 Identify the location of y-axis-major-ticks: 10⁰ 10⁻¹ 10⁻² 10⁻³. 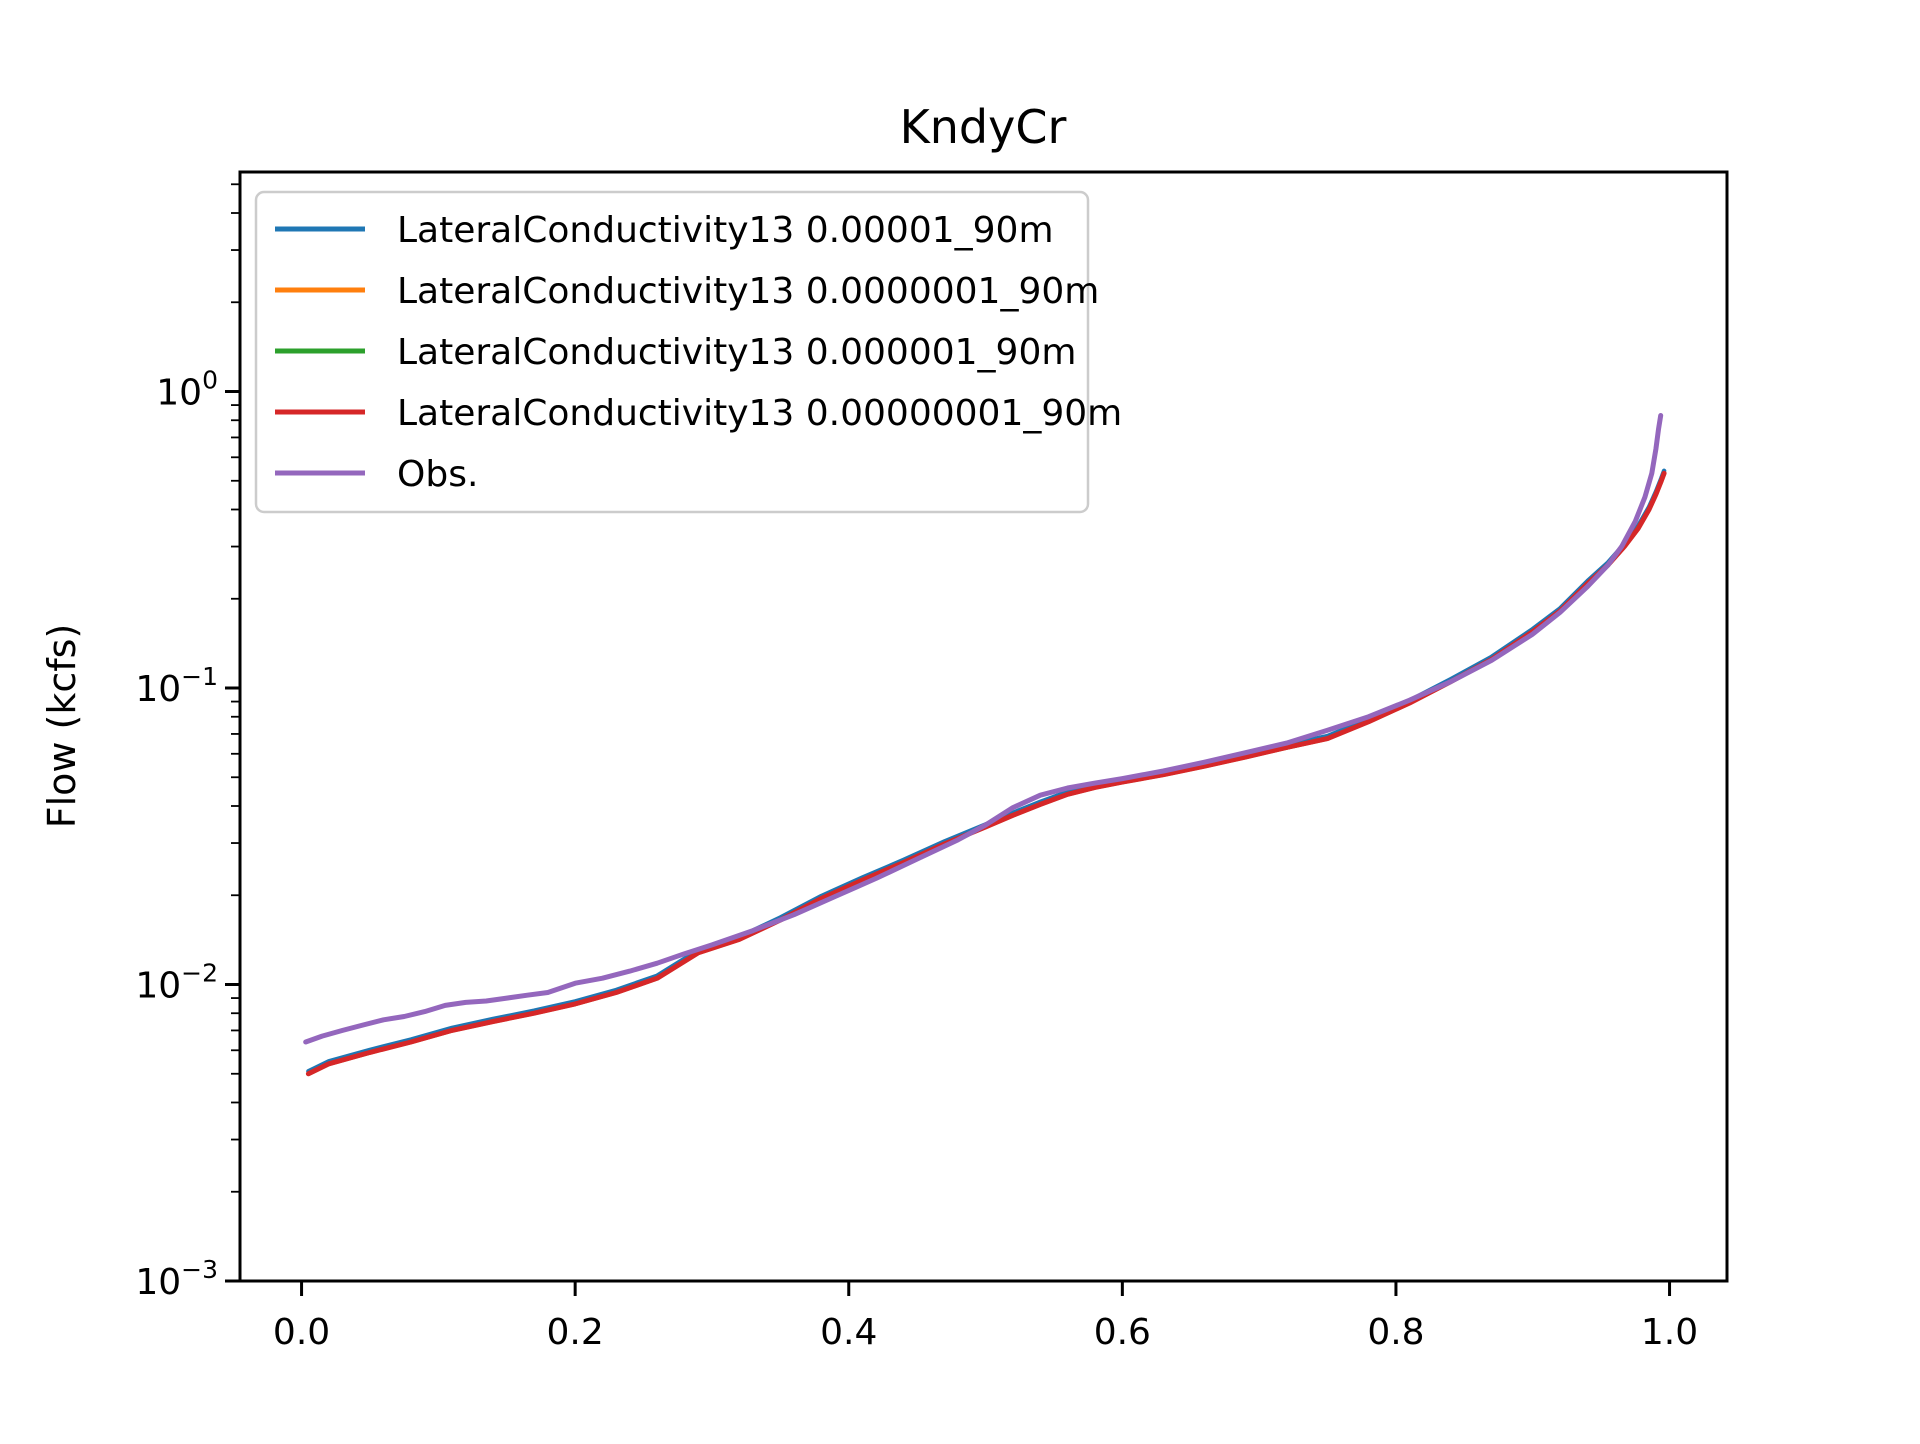
(187, 834).